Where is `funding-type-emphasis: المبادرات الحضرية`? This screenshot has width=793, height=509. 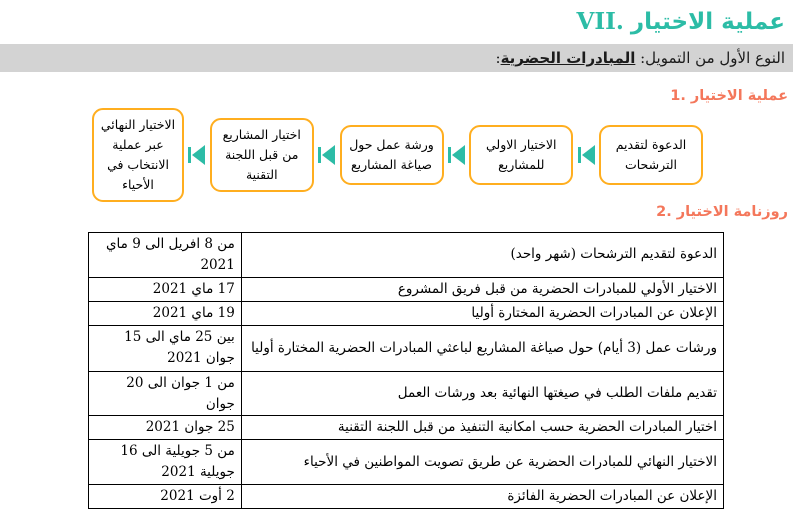 funding-type-emphasis: المبادرات الحضرية is located at coordinates (568, 57).